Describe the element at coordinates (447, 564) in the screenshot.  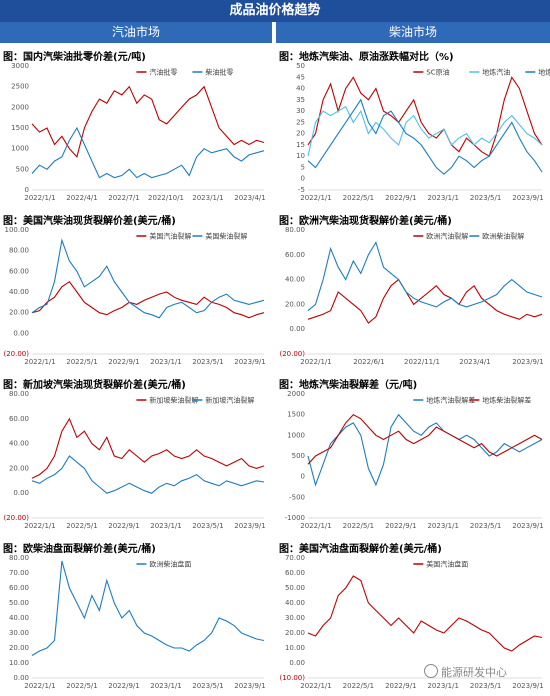
I see `legend-label: 美国汽油盘面` at that location.